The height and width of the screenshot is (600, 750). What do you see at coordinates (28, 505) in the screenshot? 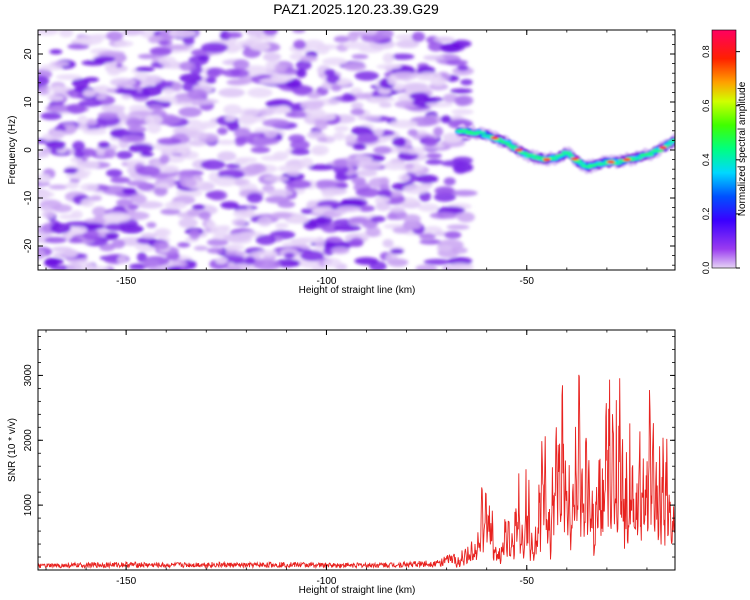
I see `y-tick-label: 1000` at bounding box center [28, 505].